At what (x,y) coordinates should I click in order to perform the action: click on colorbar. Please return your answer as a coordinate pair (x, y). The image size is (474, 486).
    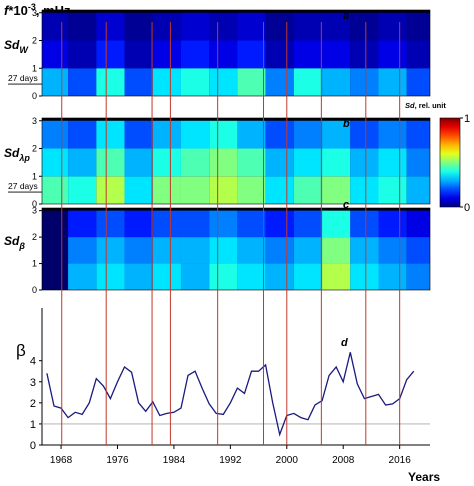
    Looking at the image, I should click on (450, 162).